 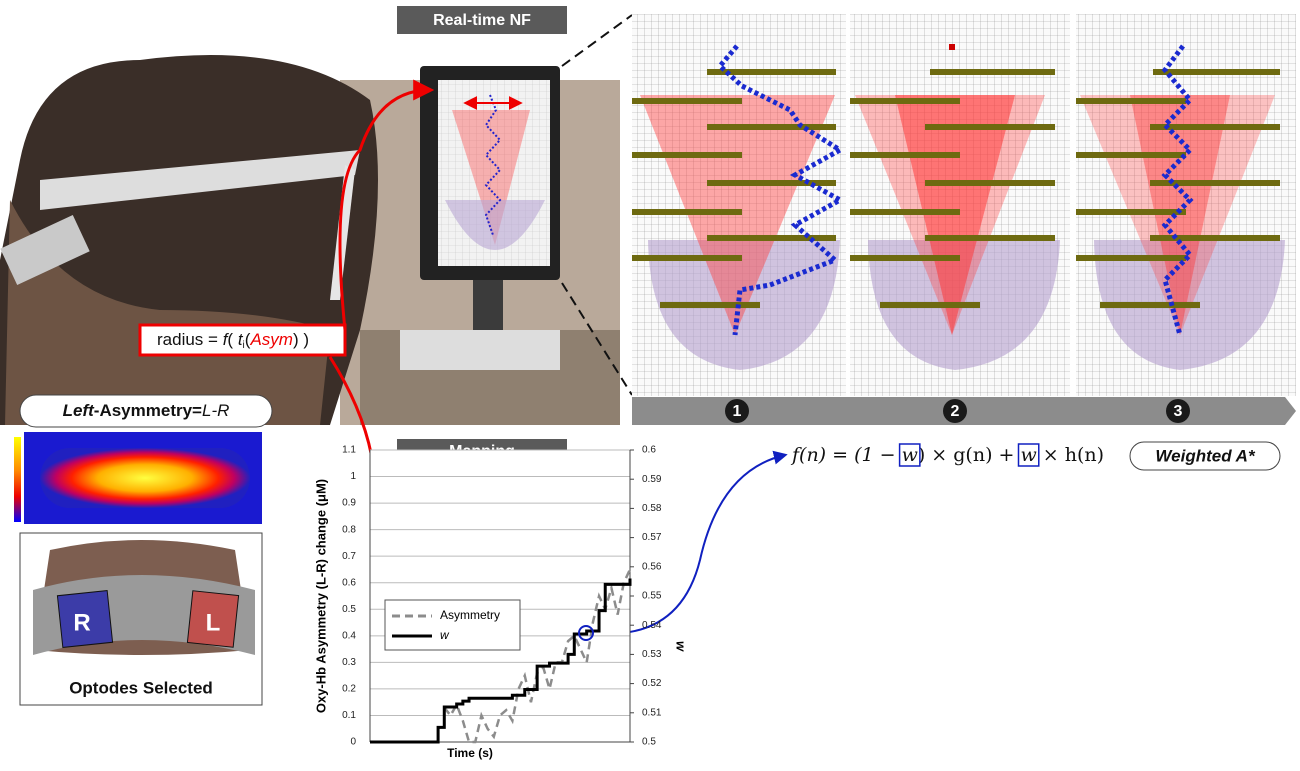 I want to click on algo-label: Weighted A*, so click(x=1205, y=455).